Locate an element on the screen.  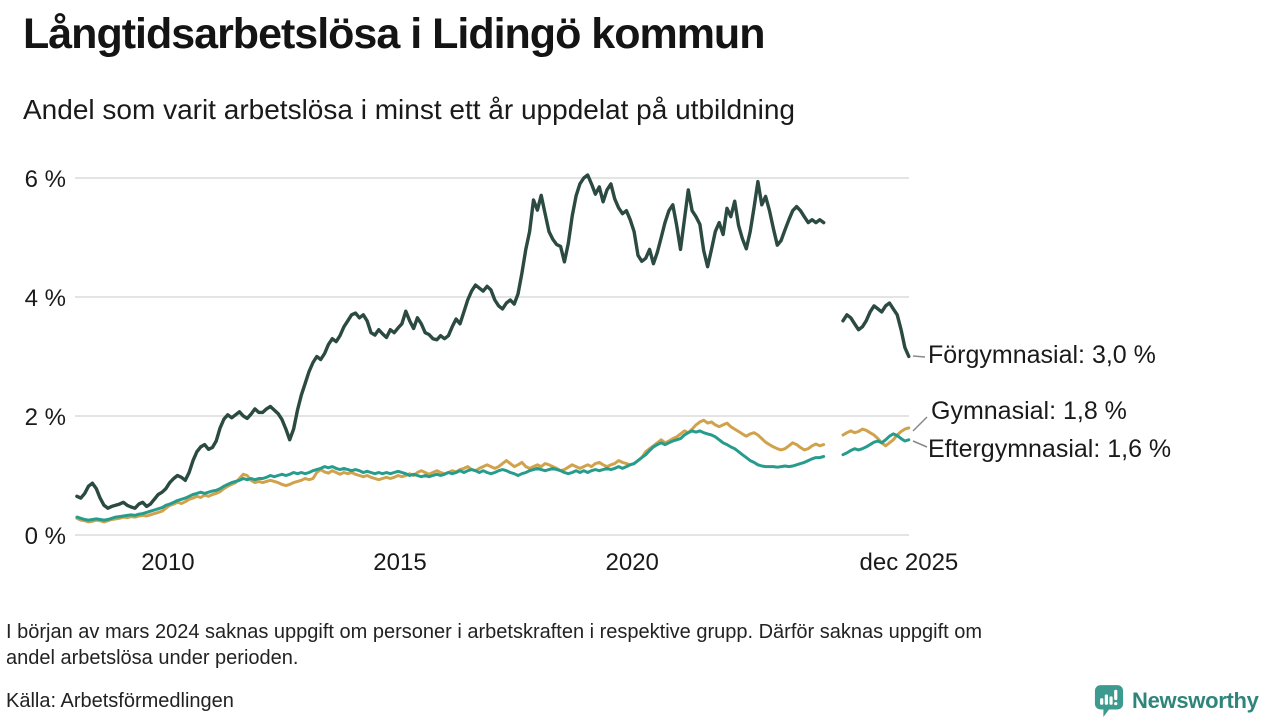
page-title: Långtidsarbetslösa i Lidingö kommun is located at coordinates (394, 34).